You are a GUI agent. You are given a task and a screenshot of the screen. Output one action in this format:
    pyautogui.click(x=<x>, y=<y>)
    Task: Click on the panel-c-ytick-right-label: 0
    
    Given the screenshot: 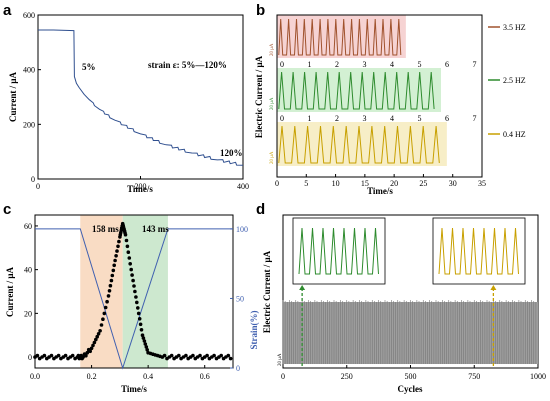 What is the action you would take?
    pyautogui.click(x=238, y=368)
    